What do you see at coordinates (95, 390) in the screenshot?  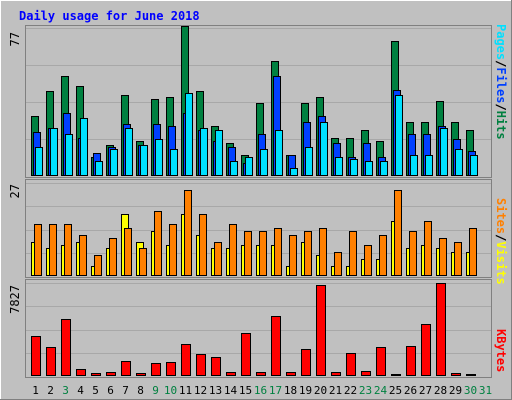 I see `day-label-5: 5` at bounding box center [95, 390].